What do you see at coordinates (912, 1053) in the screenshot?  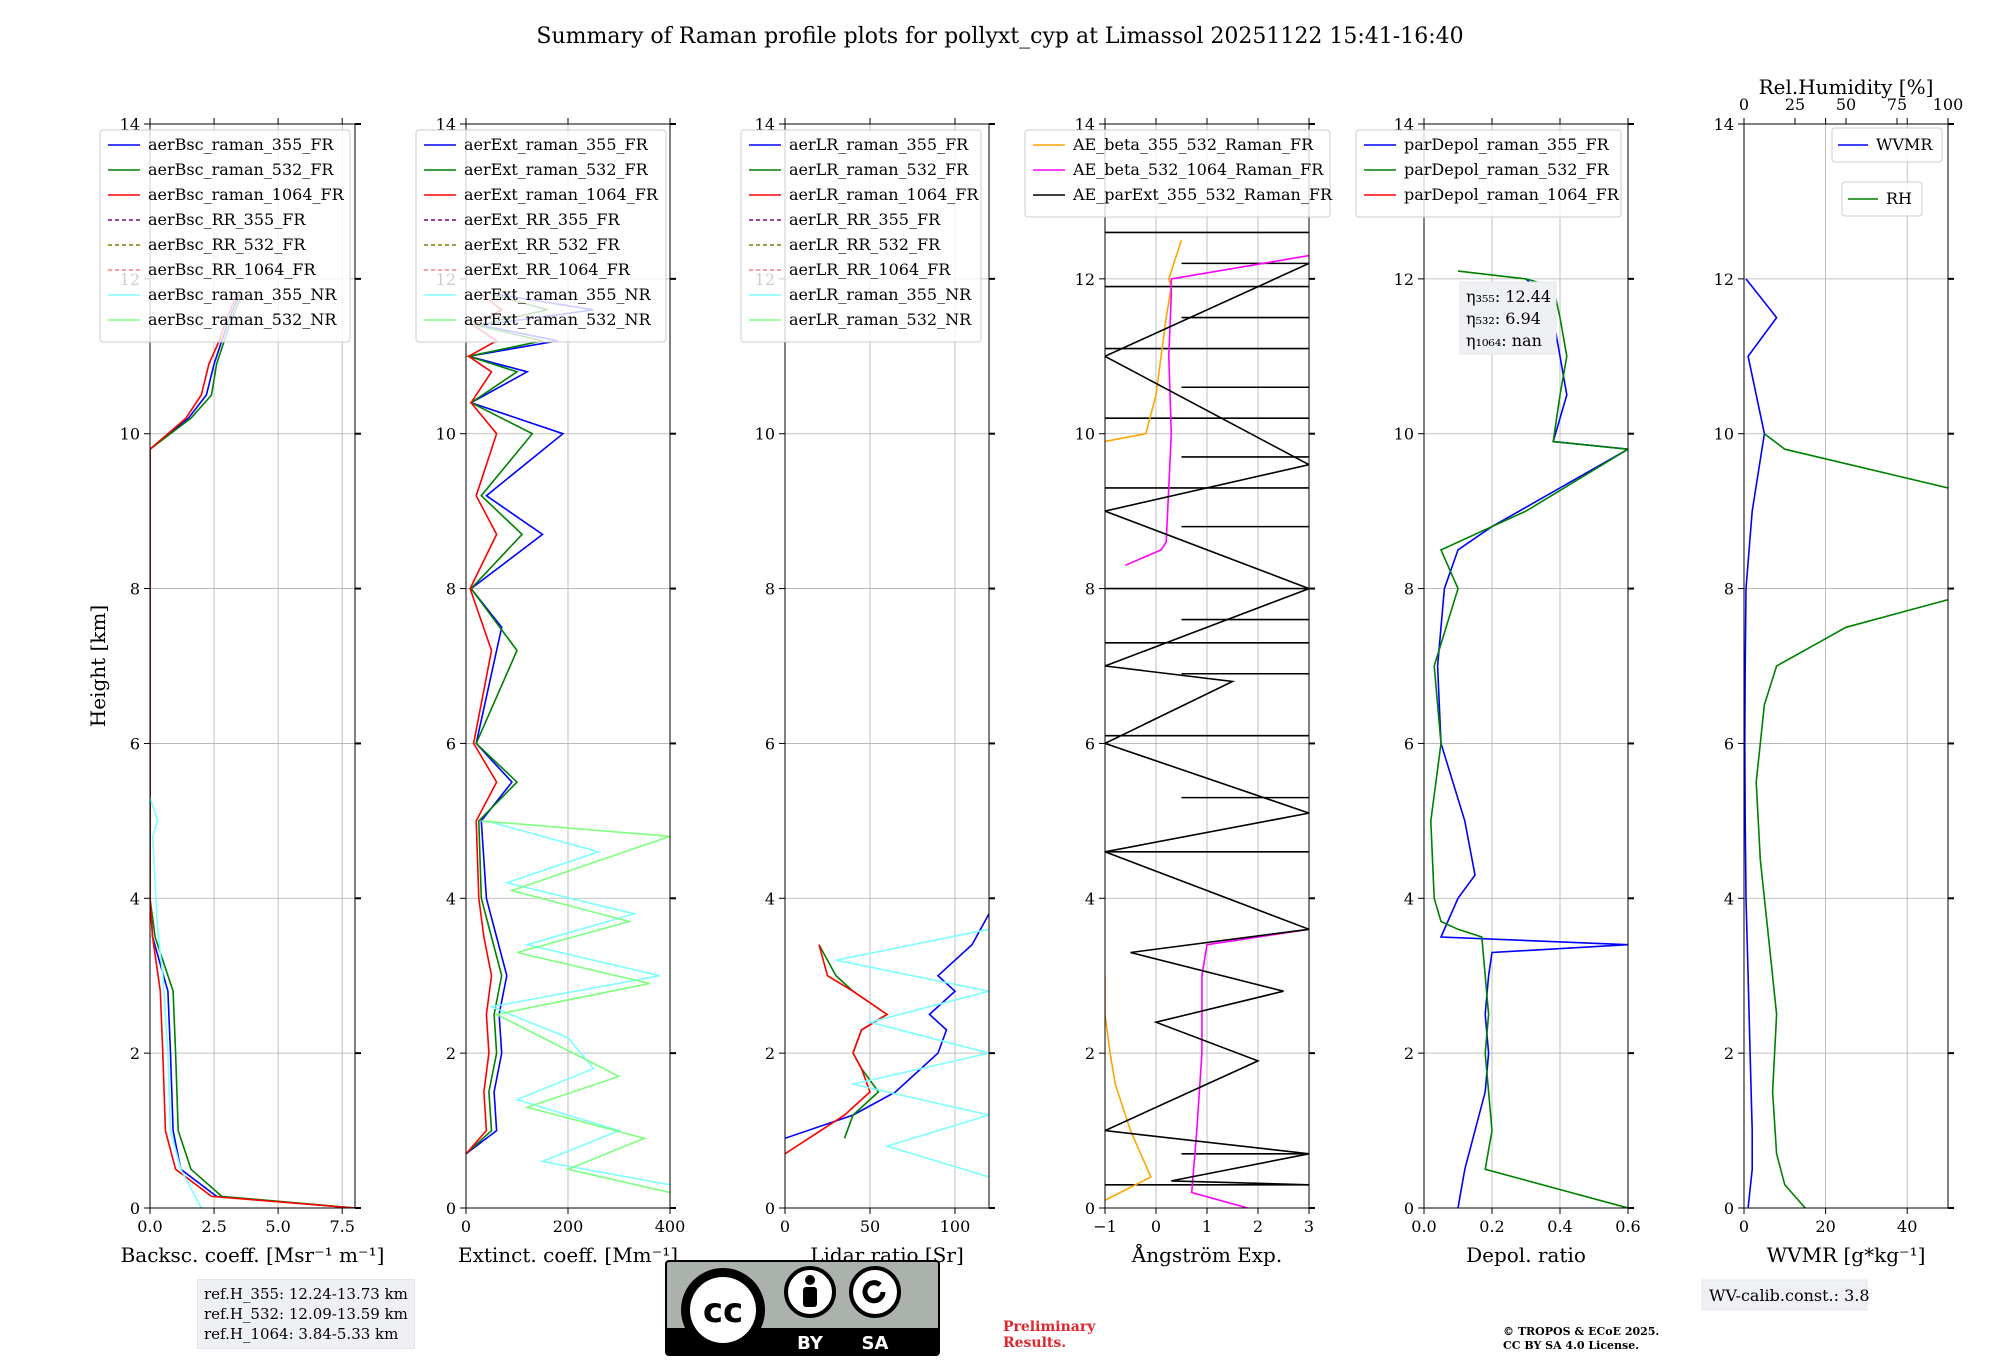 I see `series-aerLR_raman_355_NR` at bounding box center [912, 1053].